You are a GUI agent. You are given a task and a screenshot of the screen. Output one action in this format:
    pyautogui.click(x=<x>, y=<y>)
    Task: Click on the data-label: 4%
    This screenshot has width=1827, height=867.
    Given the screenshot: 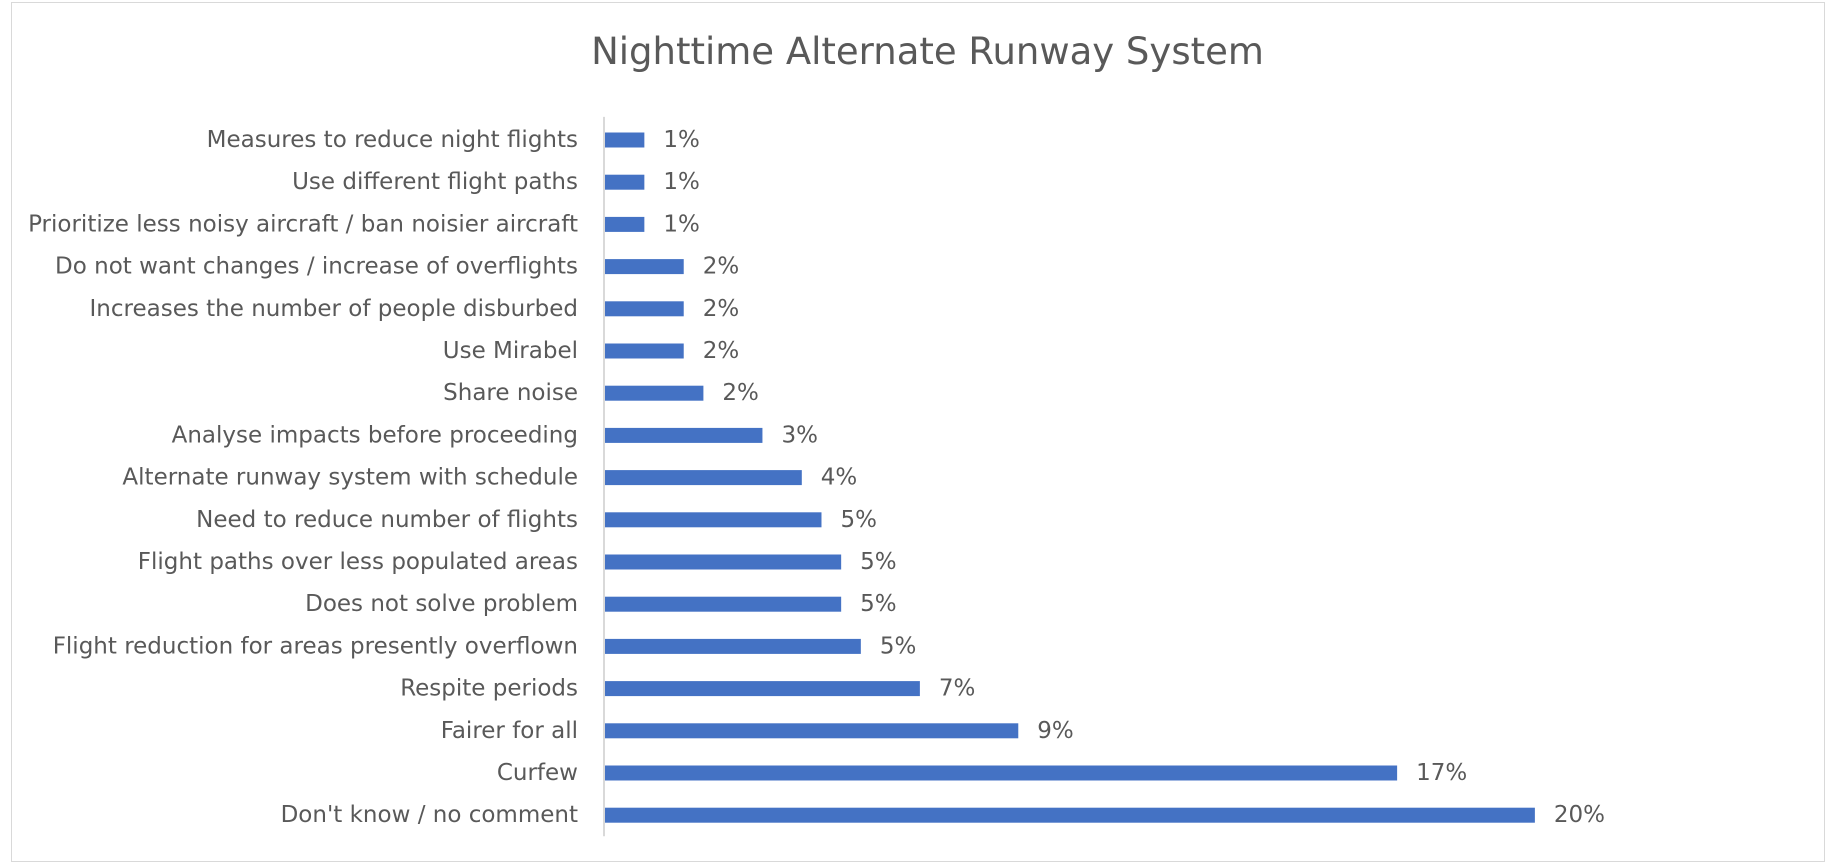 What is the action you would take?
    pyautogui.click(x=839, y=478)
    